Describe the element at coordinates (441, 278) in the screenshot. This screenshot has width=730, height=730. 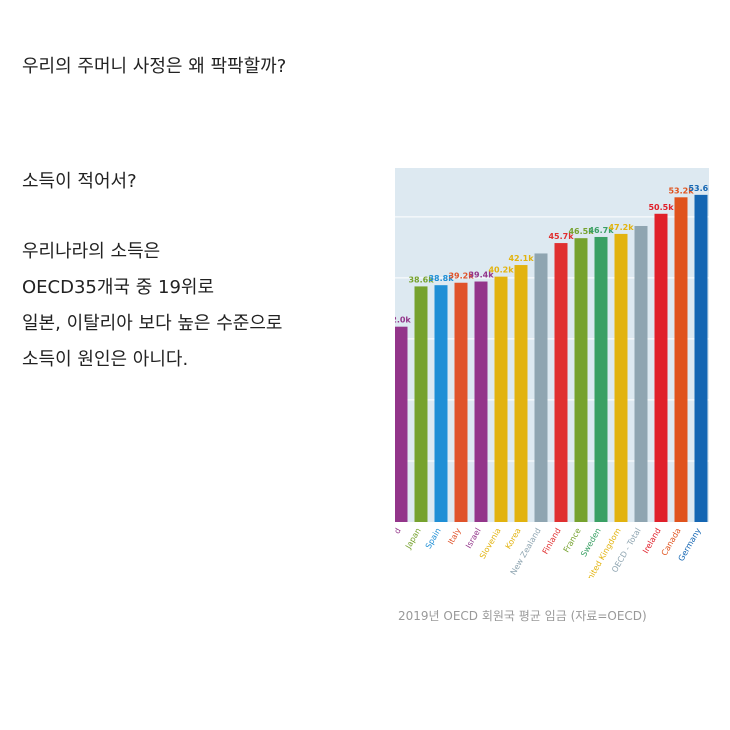
I see `value-label: 38.8k` at that location.